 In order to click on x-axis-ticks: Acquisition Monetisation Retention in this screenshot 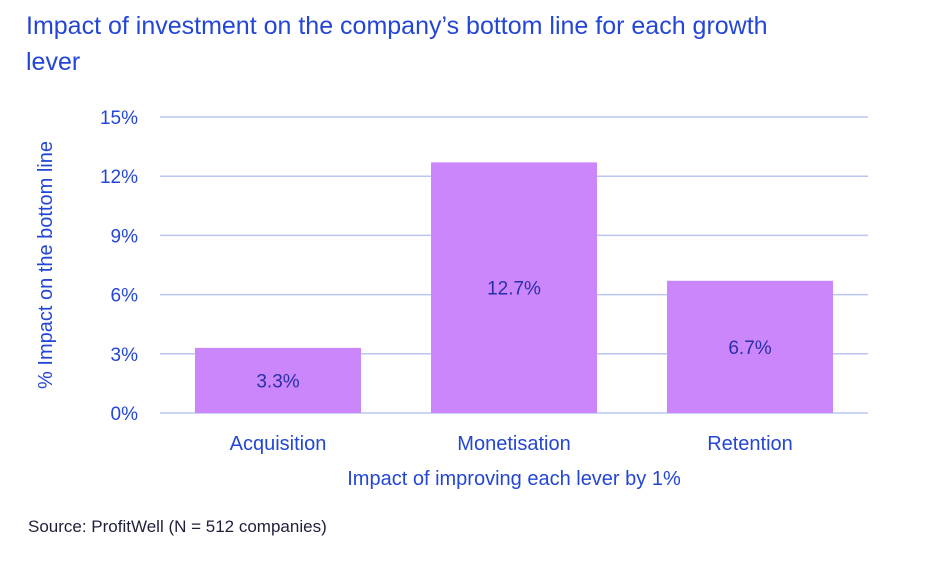, I will do `click(511, 444)`.